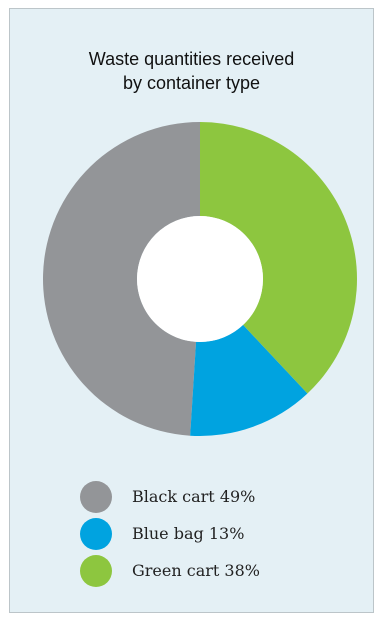 This screenshot has width=385, height=623. Describe the element at coordinates (194, 496) in the screenshot. I see `legend-label-black-cart: Black cart 49%` at that location.